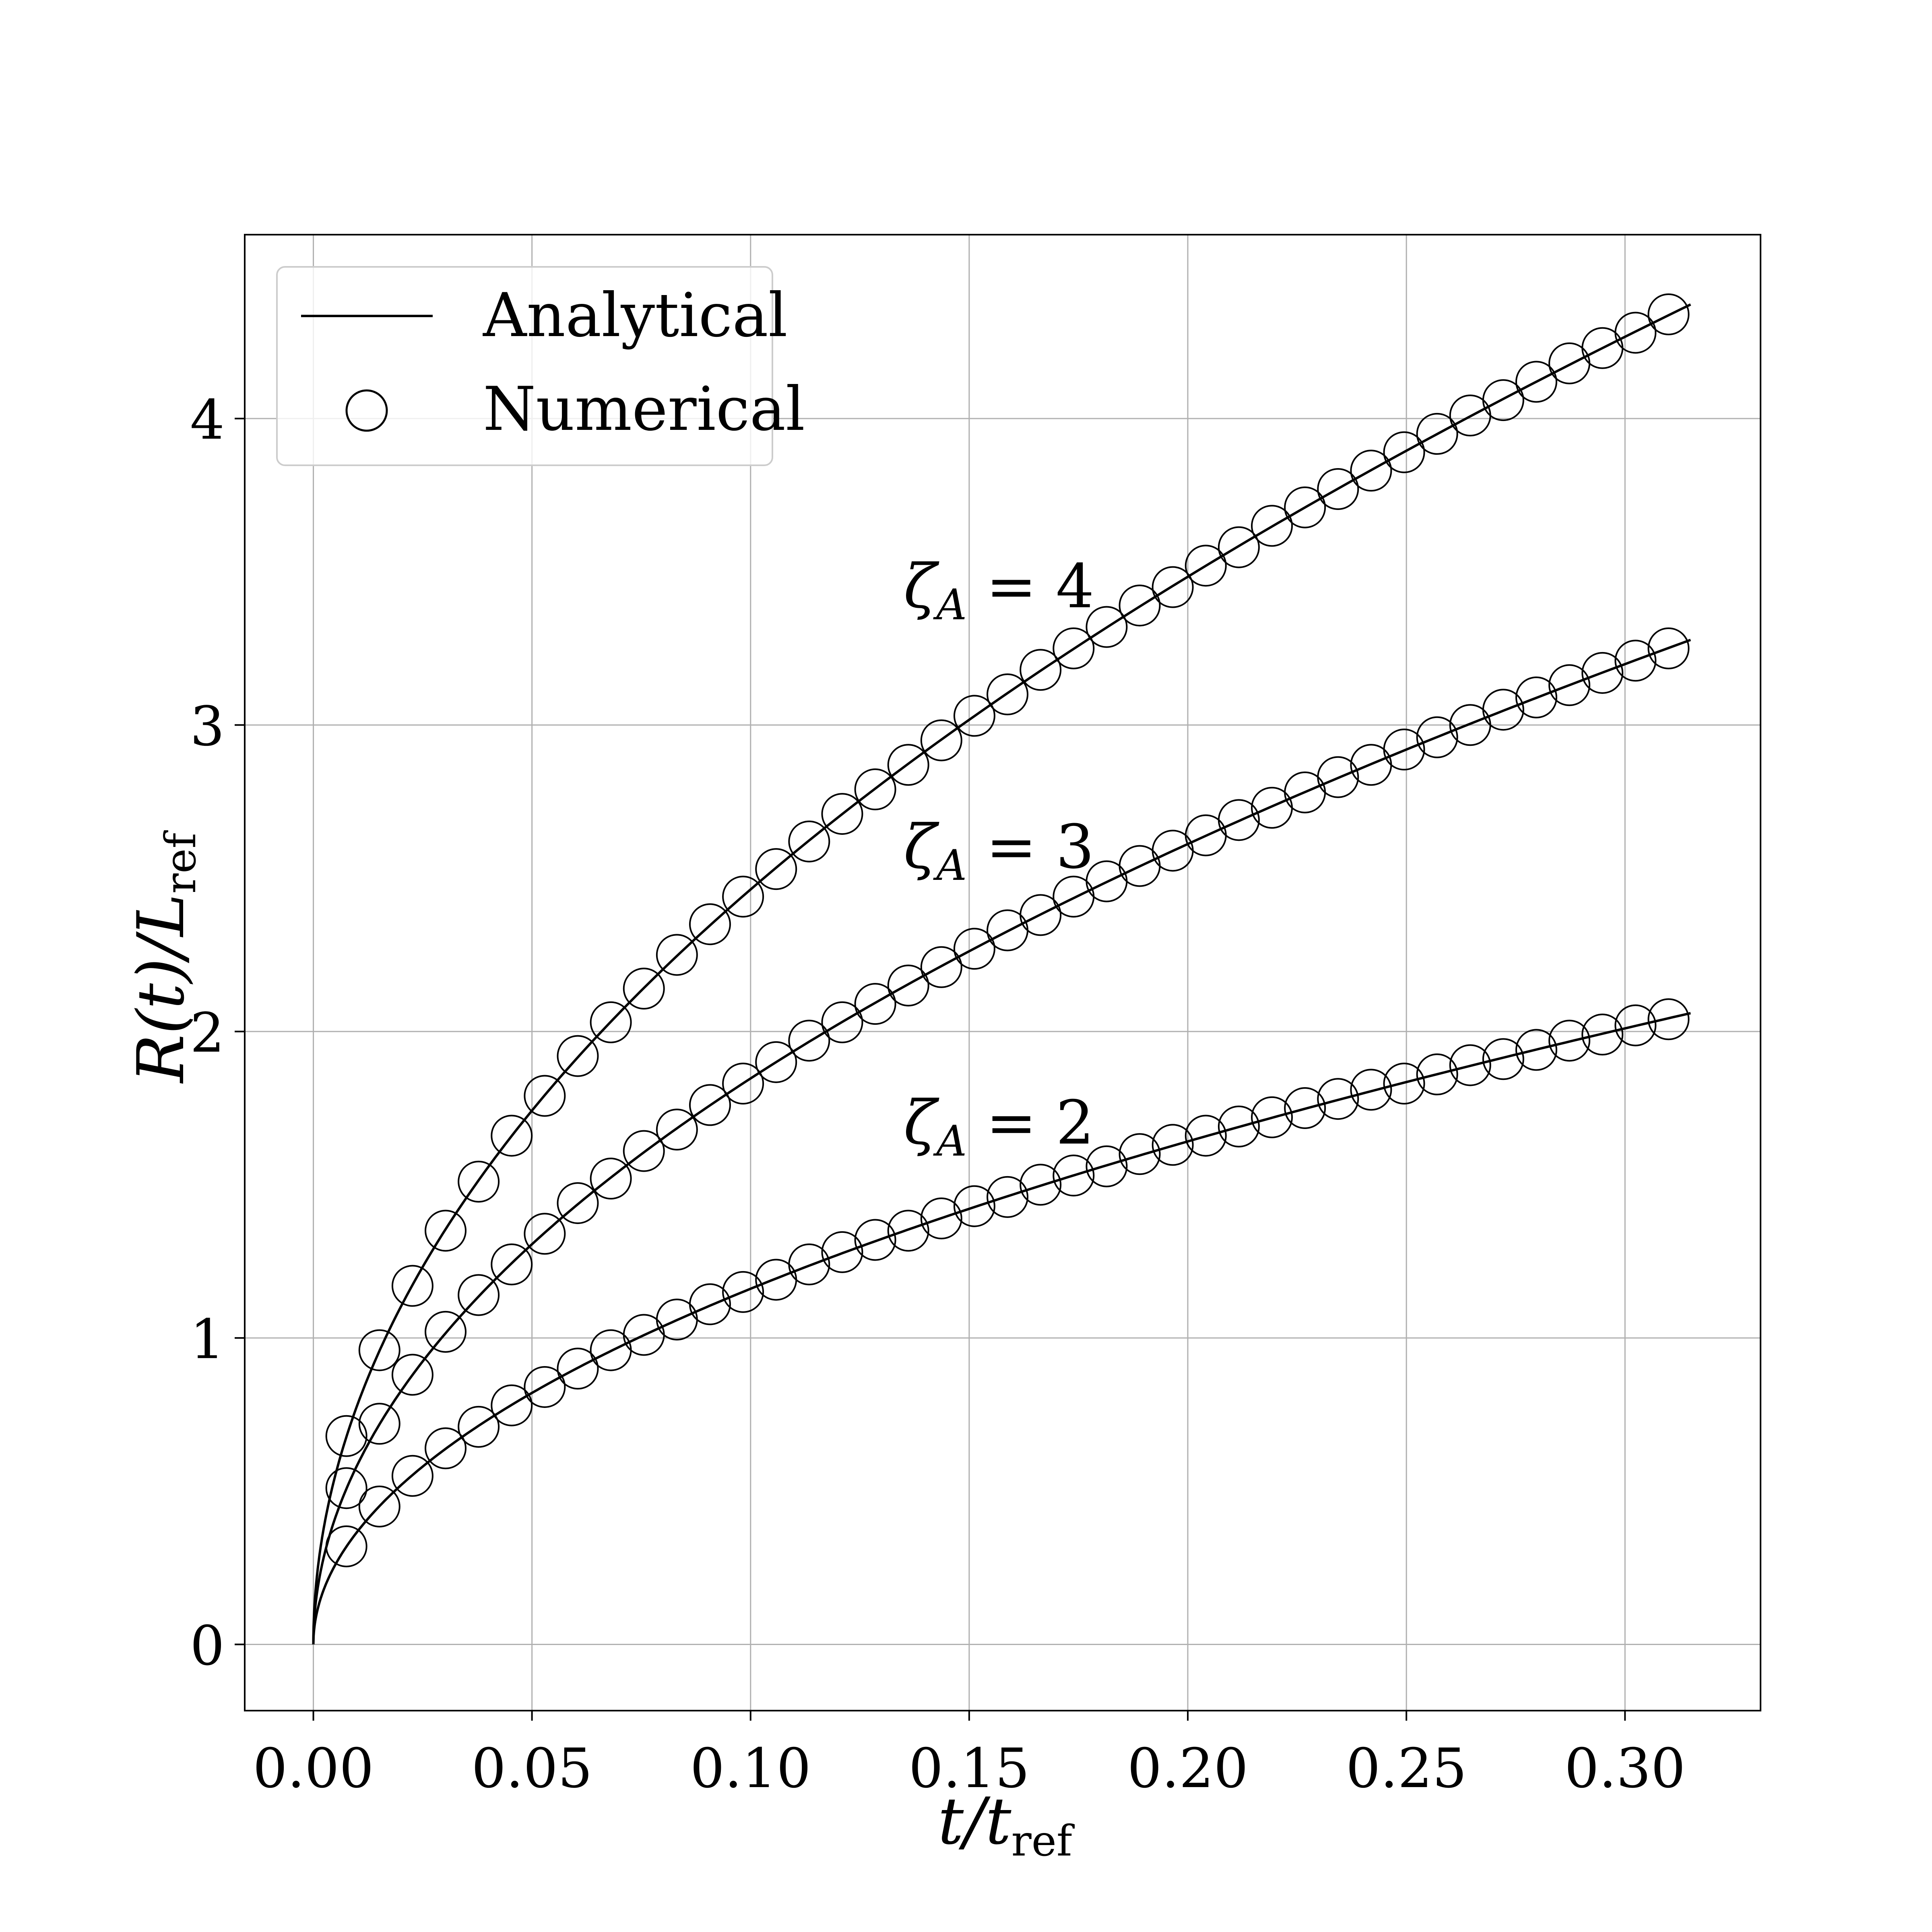 This screenshot has height=1932, width=1932. I want to click on y-tick-label: 3, so click(207, 726).